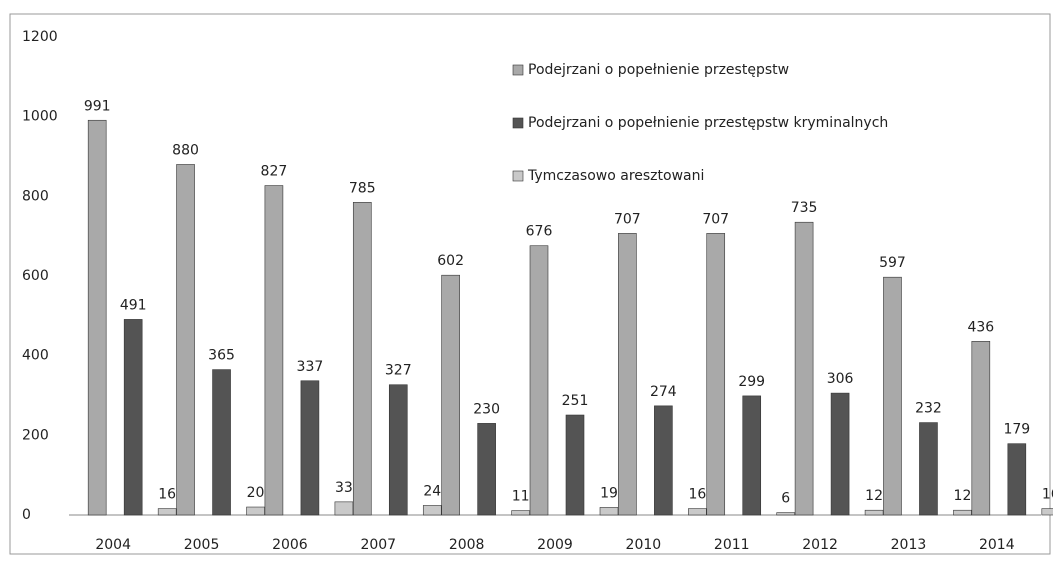 The width and height of the screenshot is (1053, 561). I want to click on value-label: 20, so click(256, 493).